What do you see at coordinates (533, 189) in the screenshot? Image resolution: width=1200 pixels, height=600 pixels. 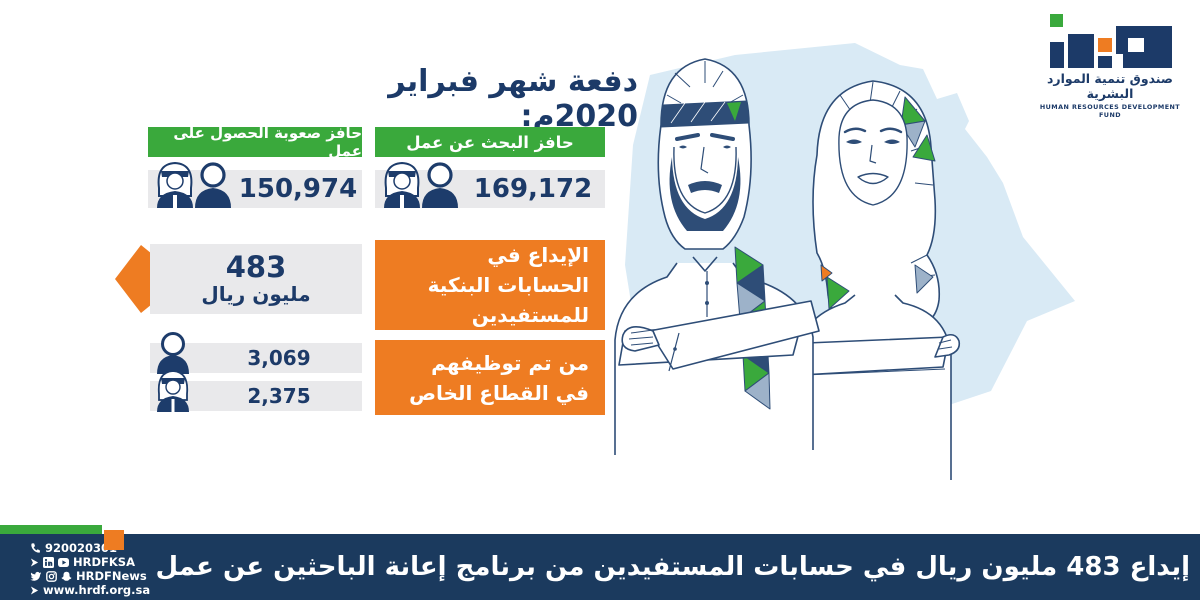 I see `job-search-beneficiaries-value: 169,172` at bounding box center [533, 189].